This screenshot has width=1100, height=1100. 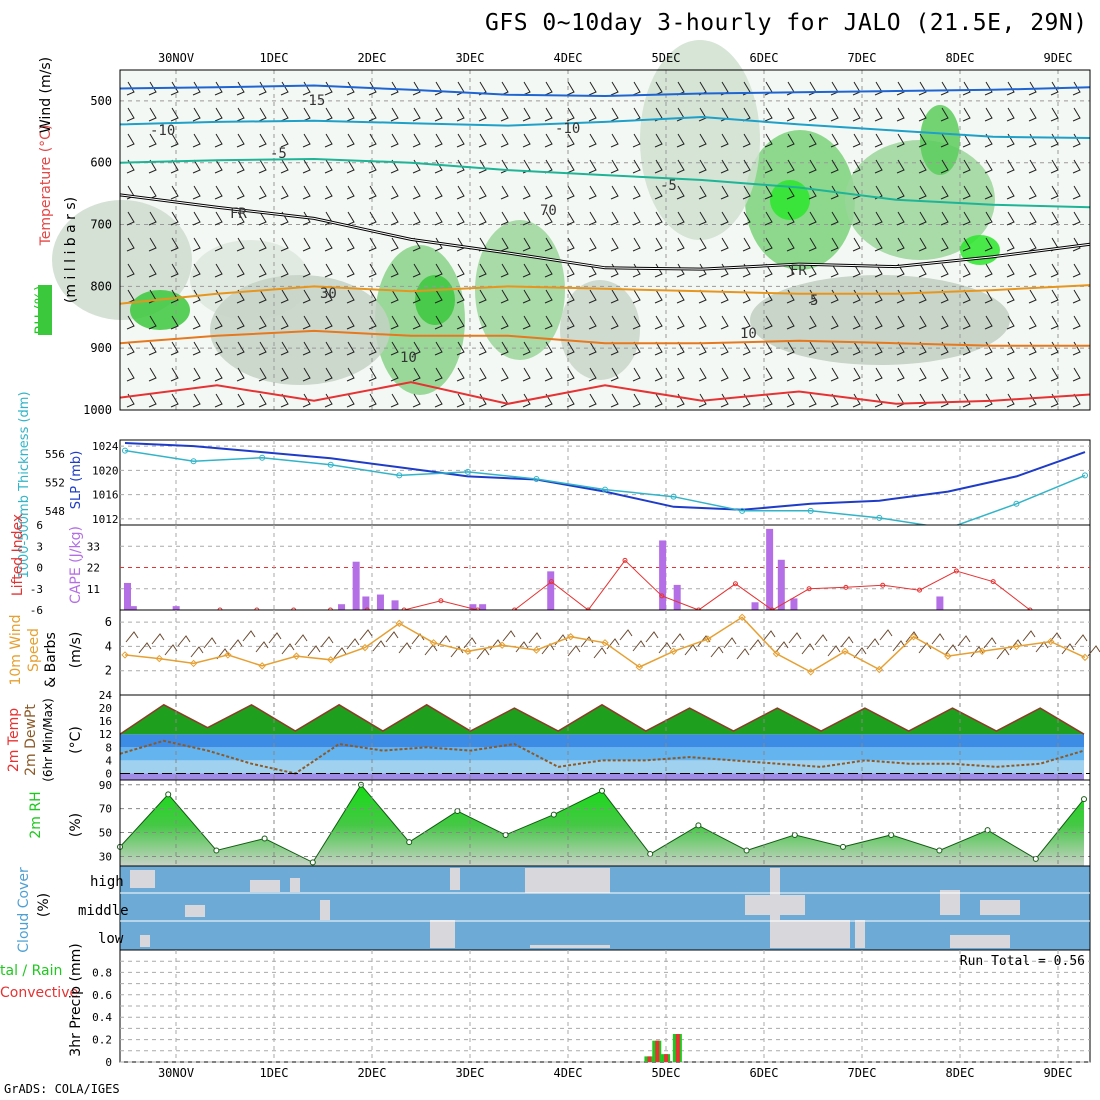 What do you see at coordinates (668, 186) in the screenshot?
I see `contour-label-10: -5` at bounding box center [668, 186].